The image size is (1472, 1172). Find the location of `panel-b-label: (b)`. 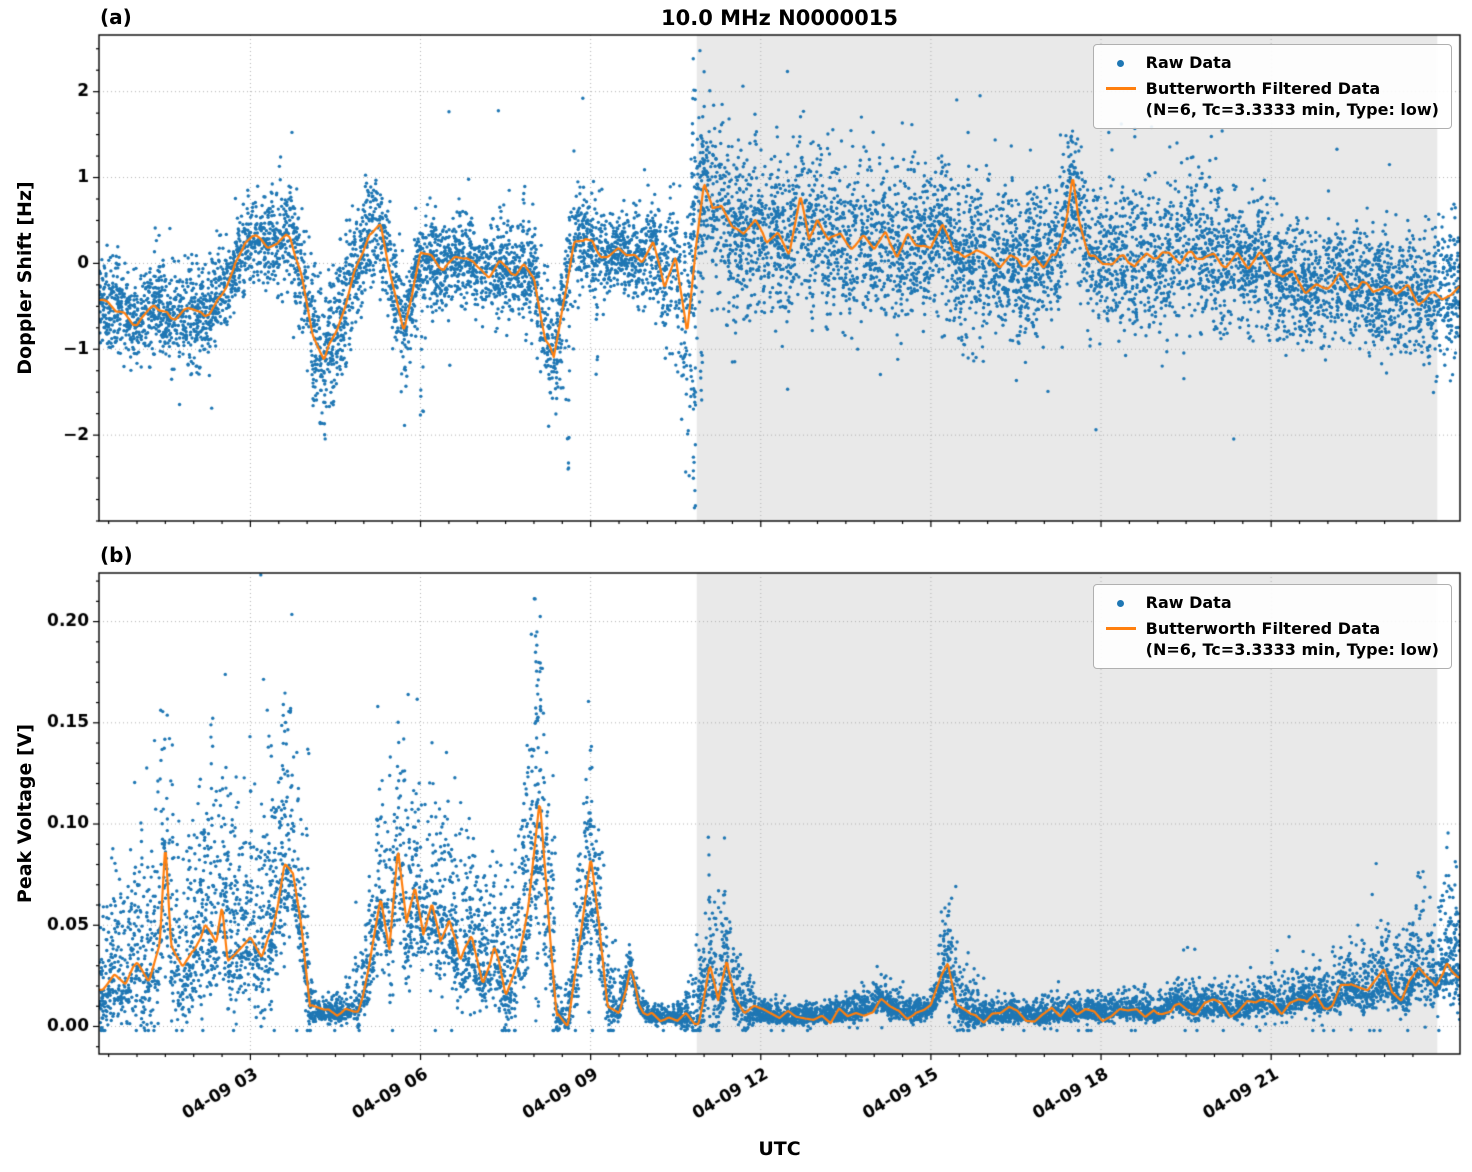

panel-b-label: (b) is located at coordinates (116, 555).